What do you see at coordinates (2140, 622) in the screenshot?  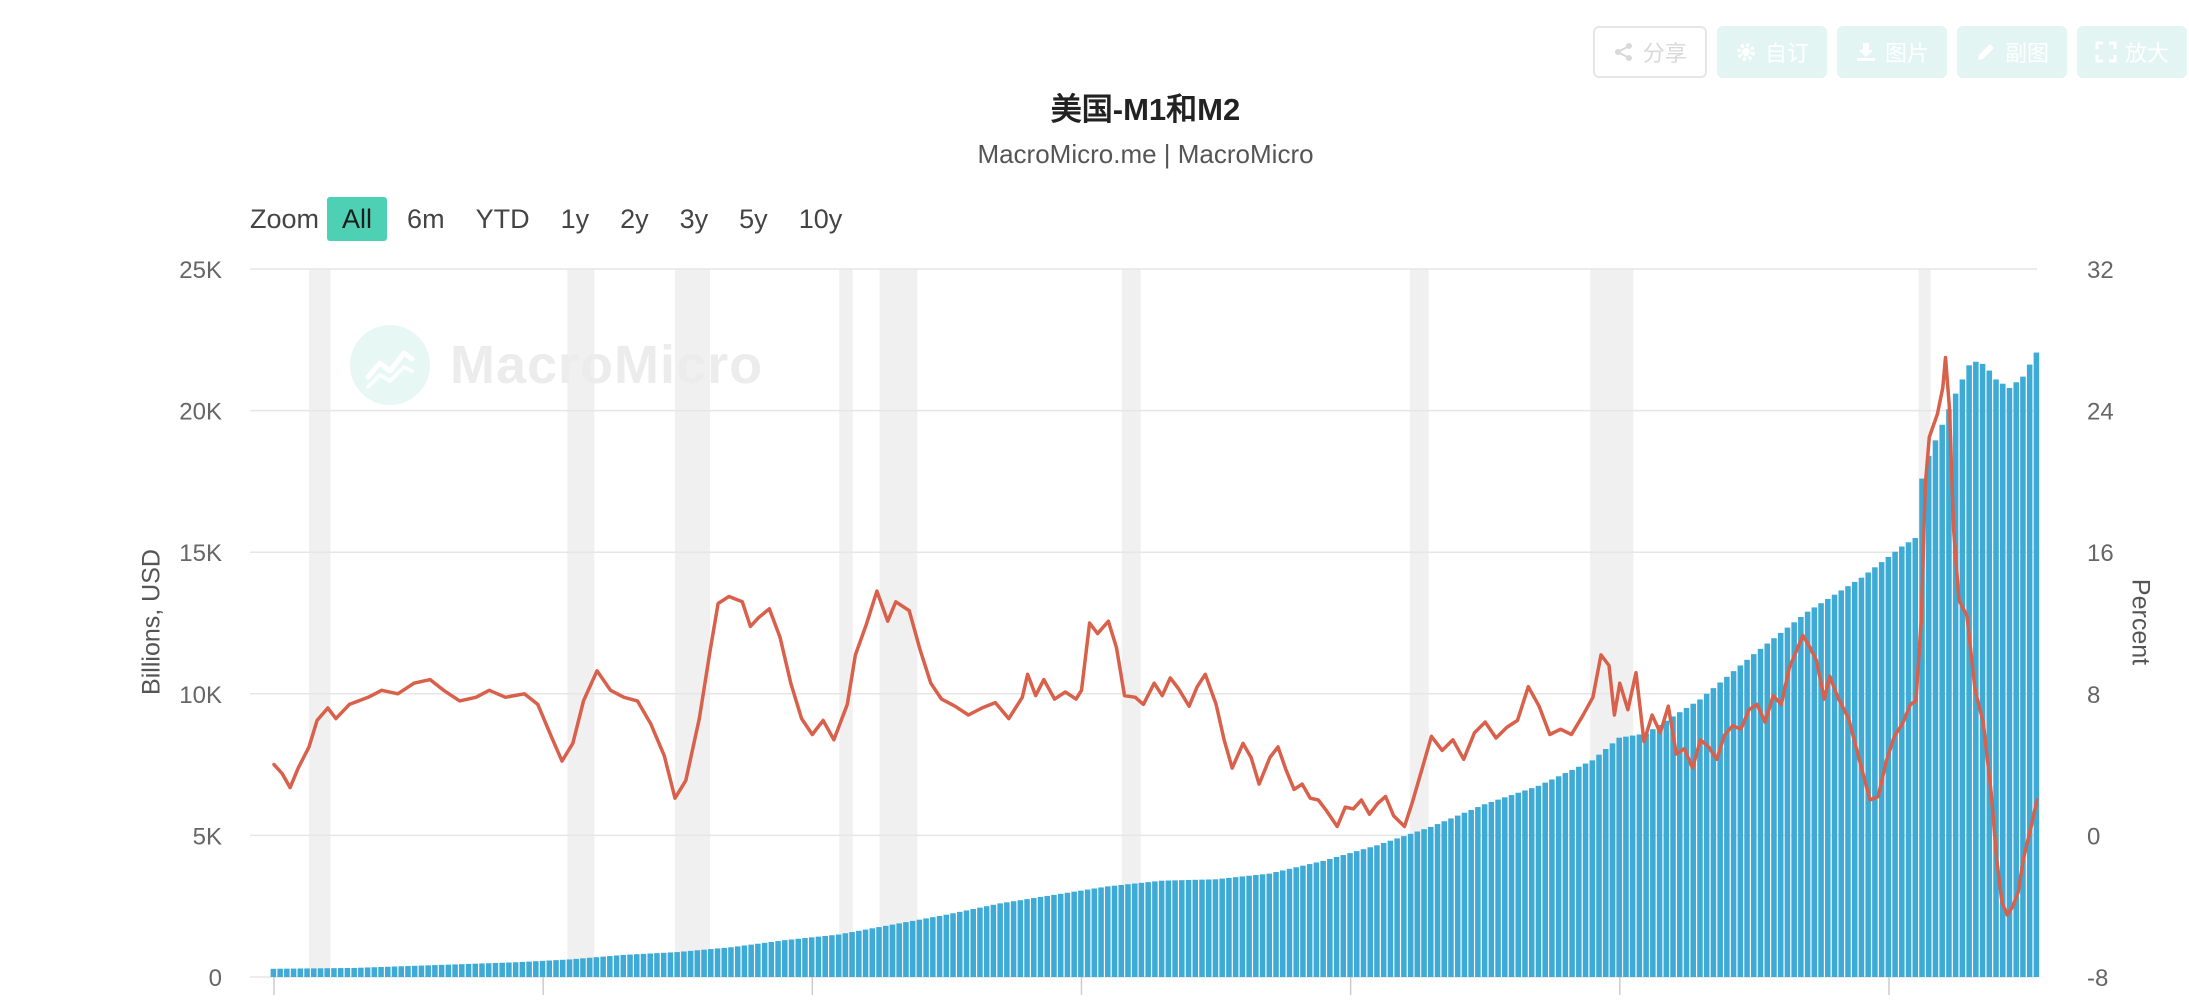 I see `right-axis-title: Percent` at bounding box center [2140, 622].